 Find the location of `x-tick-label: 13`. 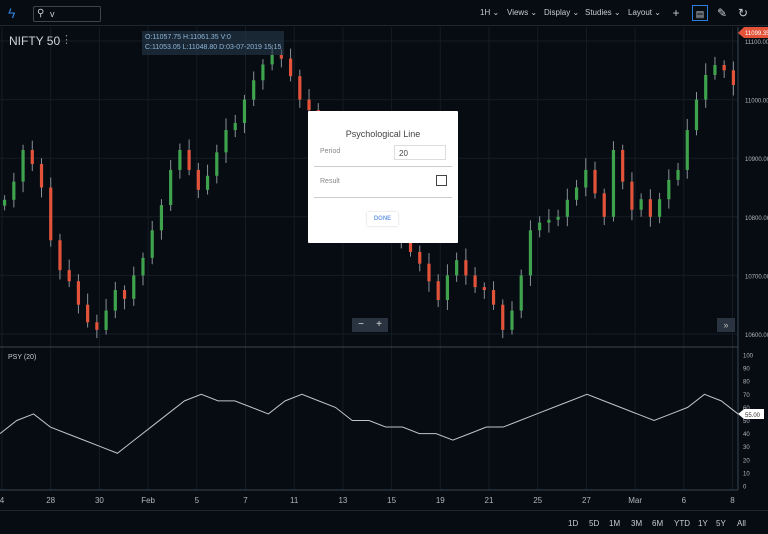

x-tick-label: 13 is located at coordinates (342, 500).